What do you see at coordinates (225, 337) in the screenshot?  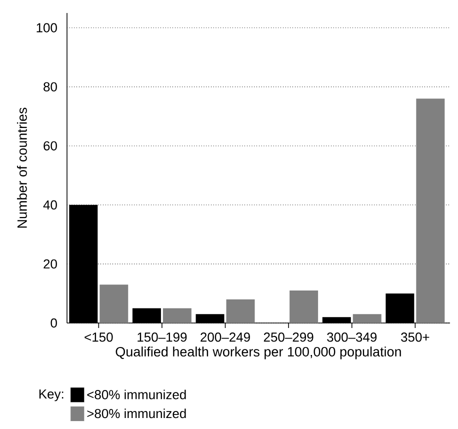 I see `x-tick-label: 200–249` at bounding box center [225, 337].